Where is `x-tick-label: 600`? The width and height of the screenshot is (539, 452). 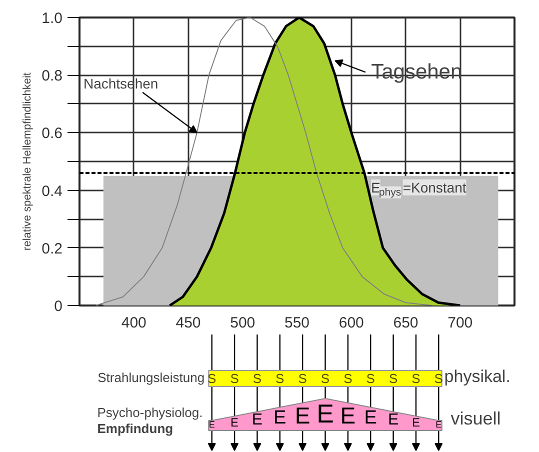 x-tick-label: 600 is located at coordinates (351, 323).